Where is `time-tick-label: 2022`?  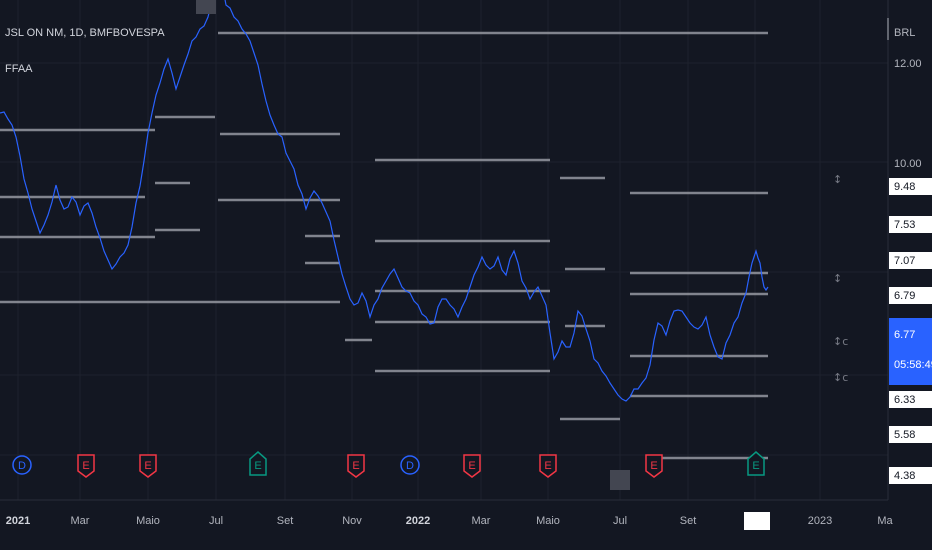
time-tick-label: 2022 is located at coordinates (418, 521).